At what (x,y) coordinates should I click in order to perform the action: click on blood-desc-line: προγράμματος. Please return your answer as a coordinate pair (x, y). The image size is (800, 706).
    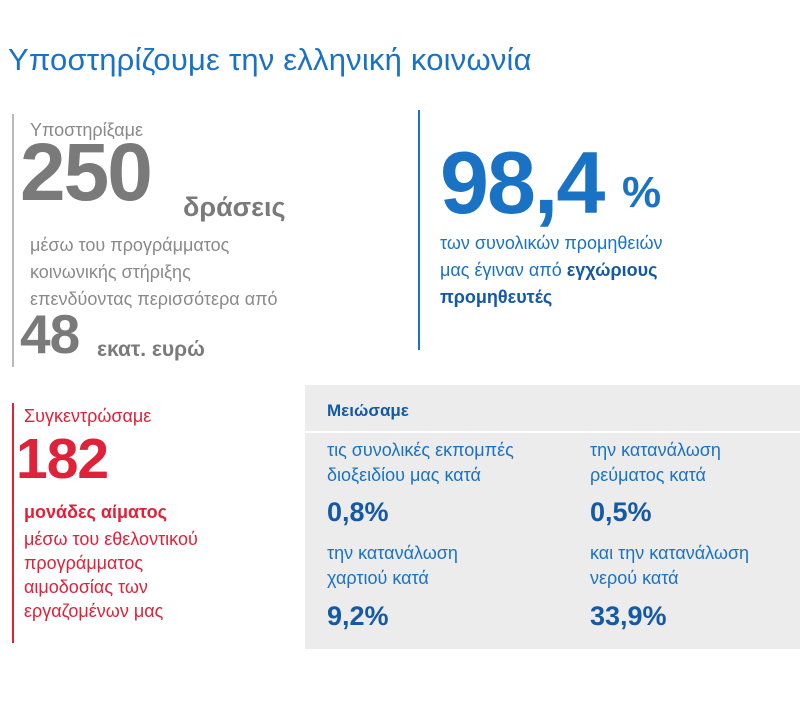
    Looking at the image, I should click on (84, 563).